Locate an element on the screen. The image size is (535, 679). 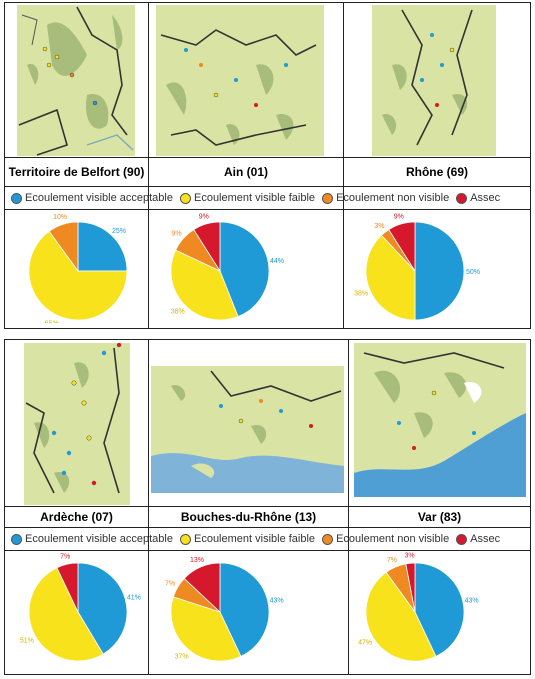
map-ain is located at coordinates (240, 80).